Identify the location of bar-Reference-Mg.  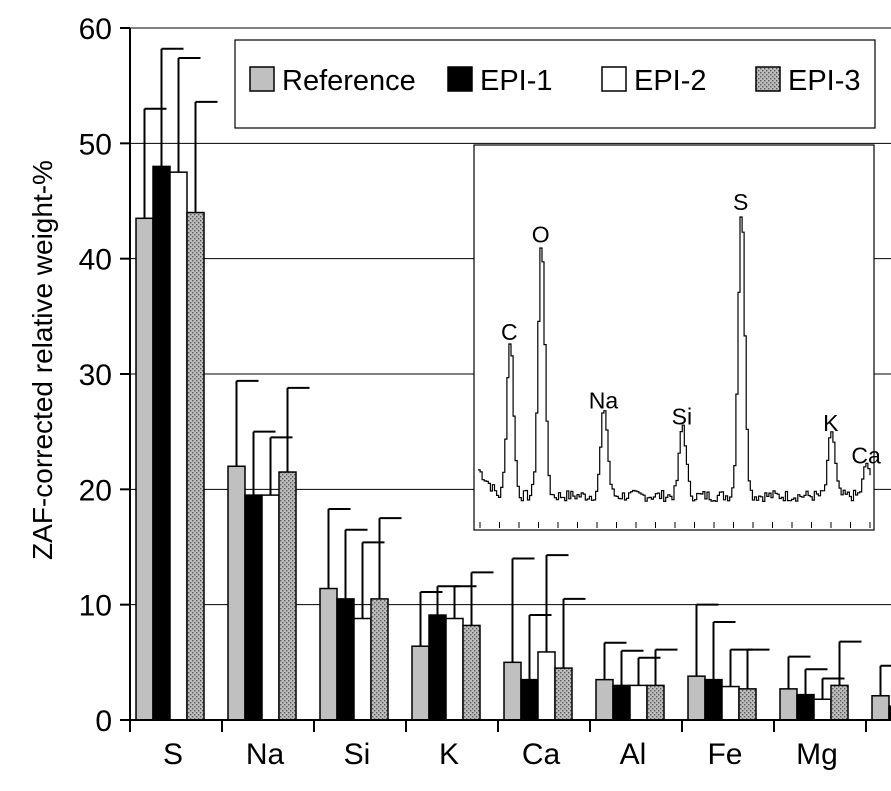
(788, 704).